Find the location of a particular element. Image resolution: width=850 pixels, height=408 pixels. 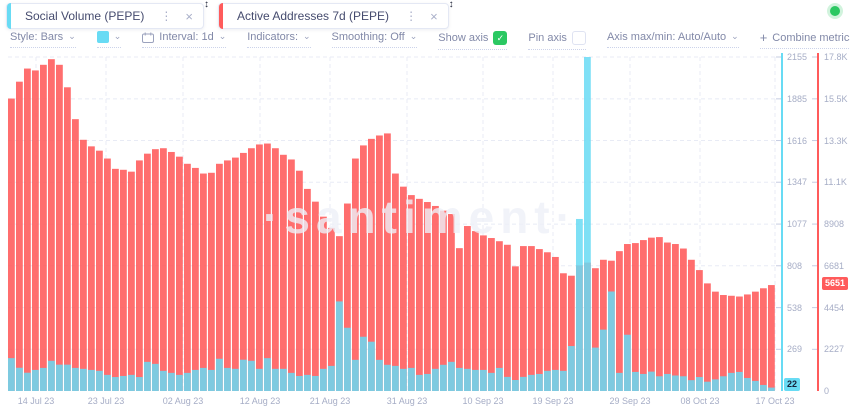

interval-label: Interval: 1d is located at coordinates (186, 37).